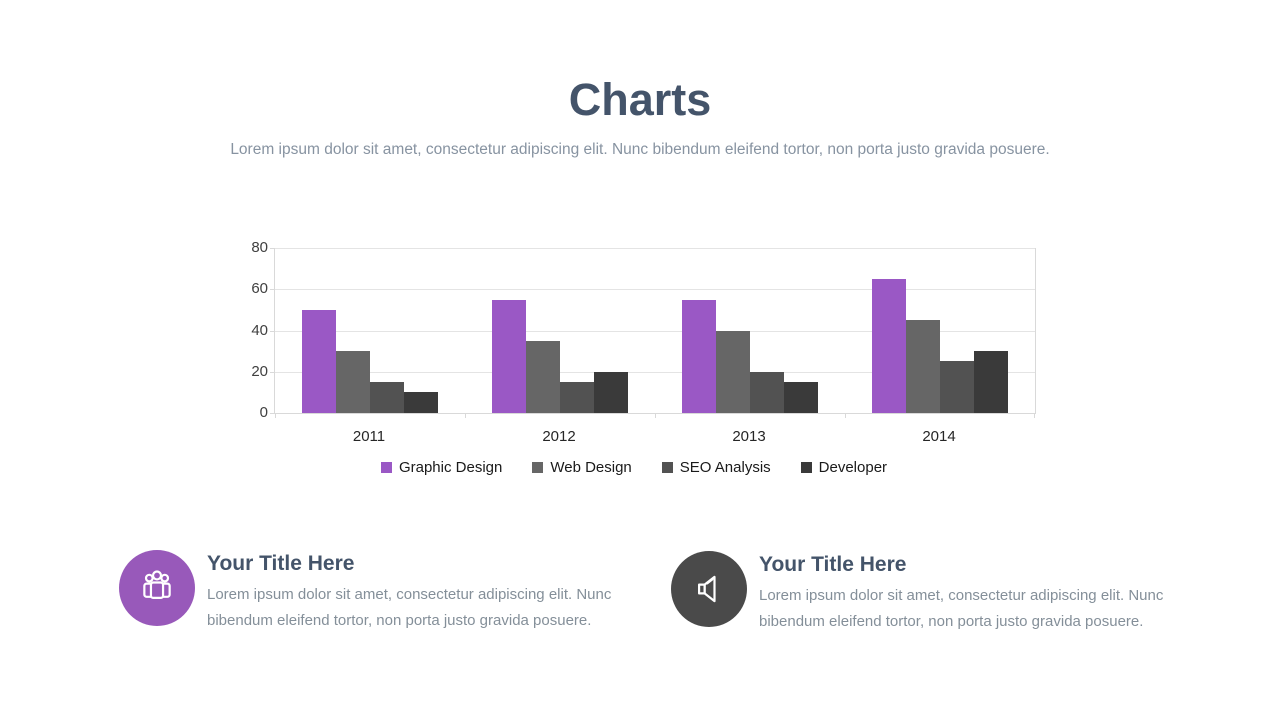 The width and height of the screenshot is (1280, 720). Describe the element at coordinates (801, 397) in the screenshot. I see `bar-2013-developer` at that location.